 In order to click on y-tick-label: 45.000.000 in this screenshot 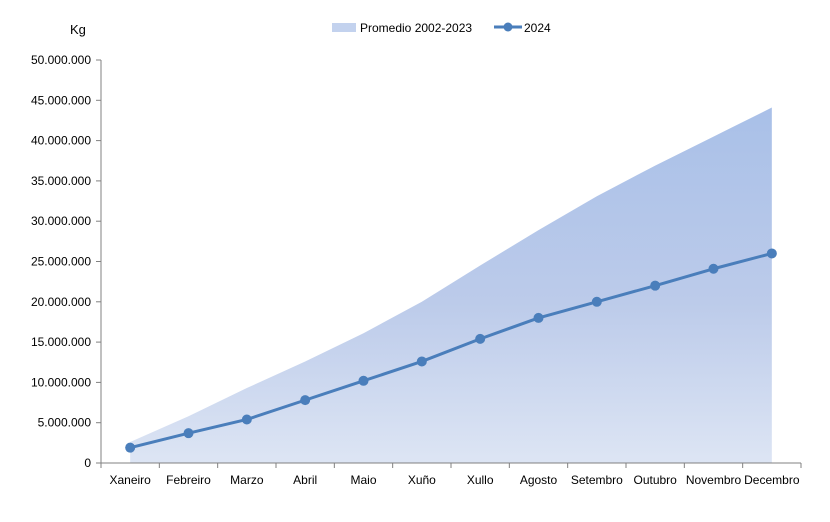, I will do `click(61, 100)`.